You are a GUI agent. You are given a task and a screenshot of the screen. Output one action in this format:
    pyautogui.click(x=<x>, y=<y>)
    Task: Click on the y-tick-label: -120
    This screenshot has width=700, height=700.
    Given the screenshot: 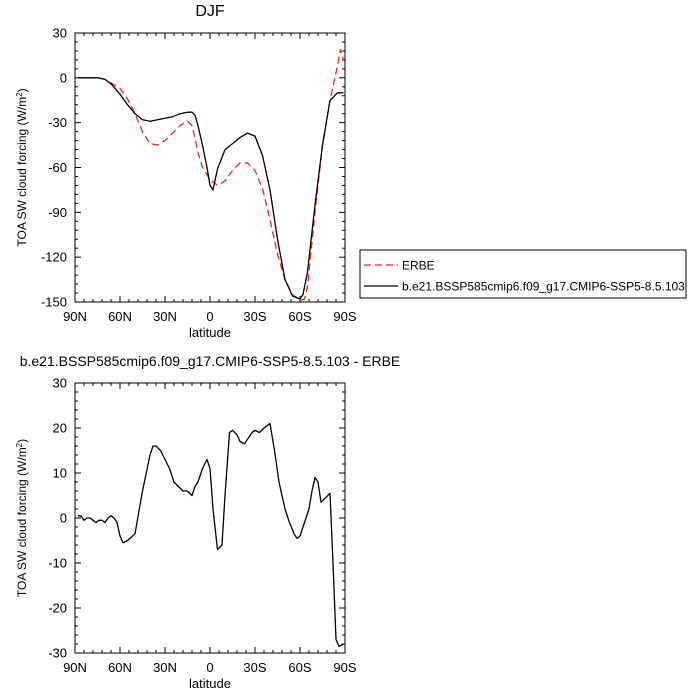 What is the action you would take?
    pyautogui.click(x=54, y=257)
    